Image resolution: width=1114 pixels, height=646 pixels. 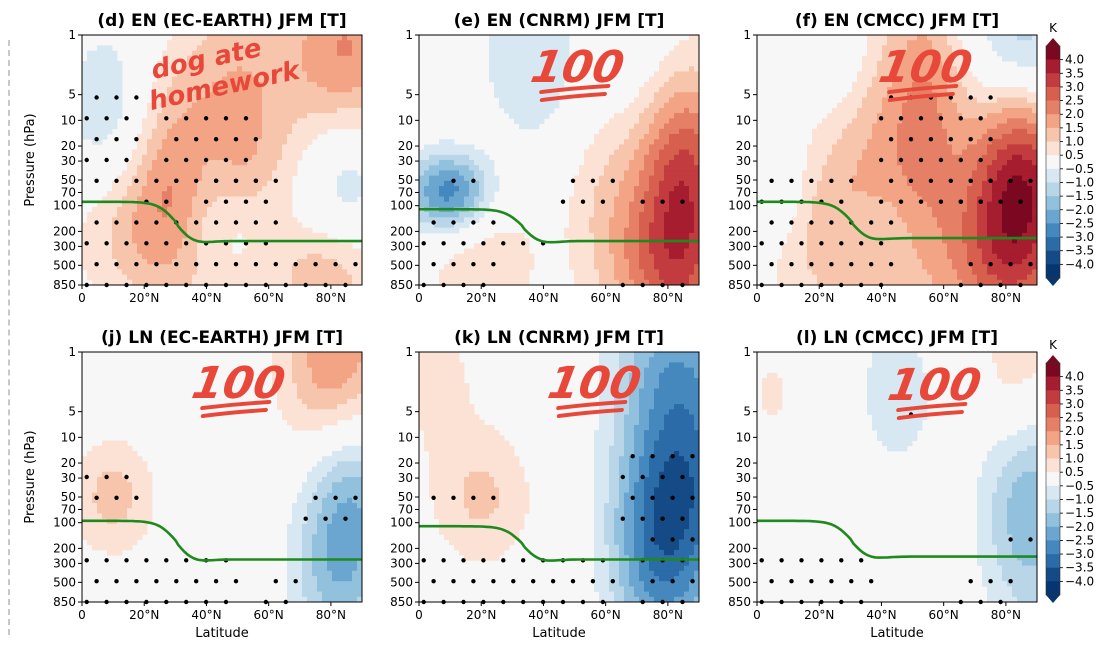 I want to click on y-tick-label: 50, so click(x=68, y=180).